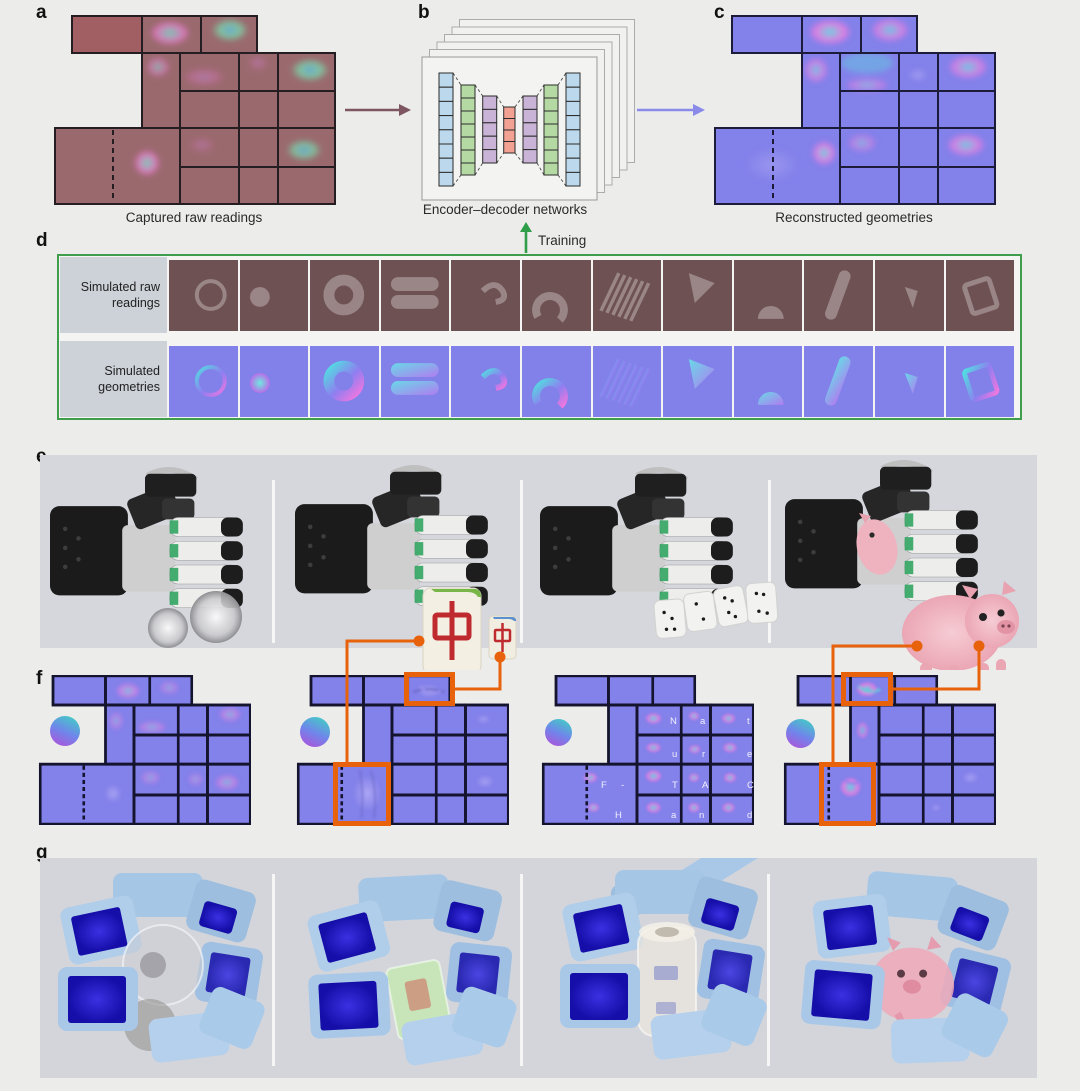 Image resolution: width=1080 pixels, height=1091 pixels. What do you see at coordinates (697, 295) in the screenshot?
I see `sim-raw-tile-cone` at bounding box center [697, 295].